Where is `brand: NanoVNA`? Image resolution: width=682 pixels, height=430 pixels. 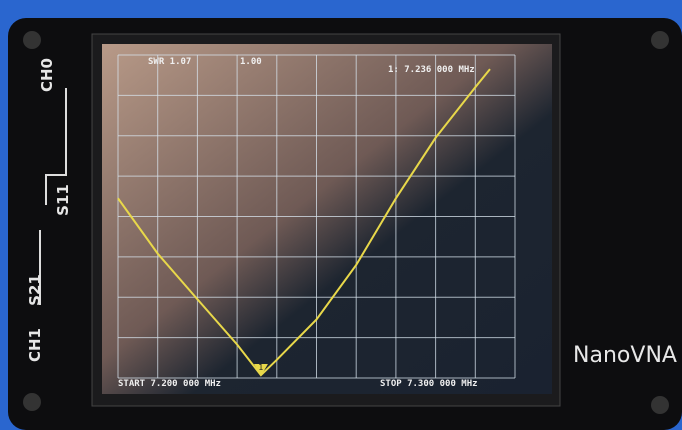
brand: NanoVNA is located at coordinates (625, 355).